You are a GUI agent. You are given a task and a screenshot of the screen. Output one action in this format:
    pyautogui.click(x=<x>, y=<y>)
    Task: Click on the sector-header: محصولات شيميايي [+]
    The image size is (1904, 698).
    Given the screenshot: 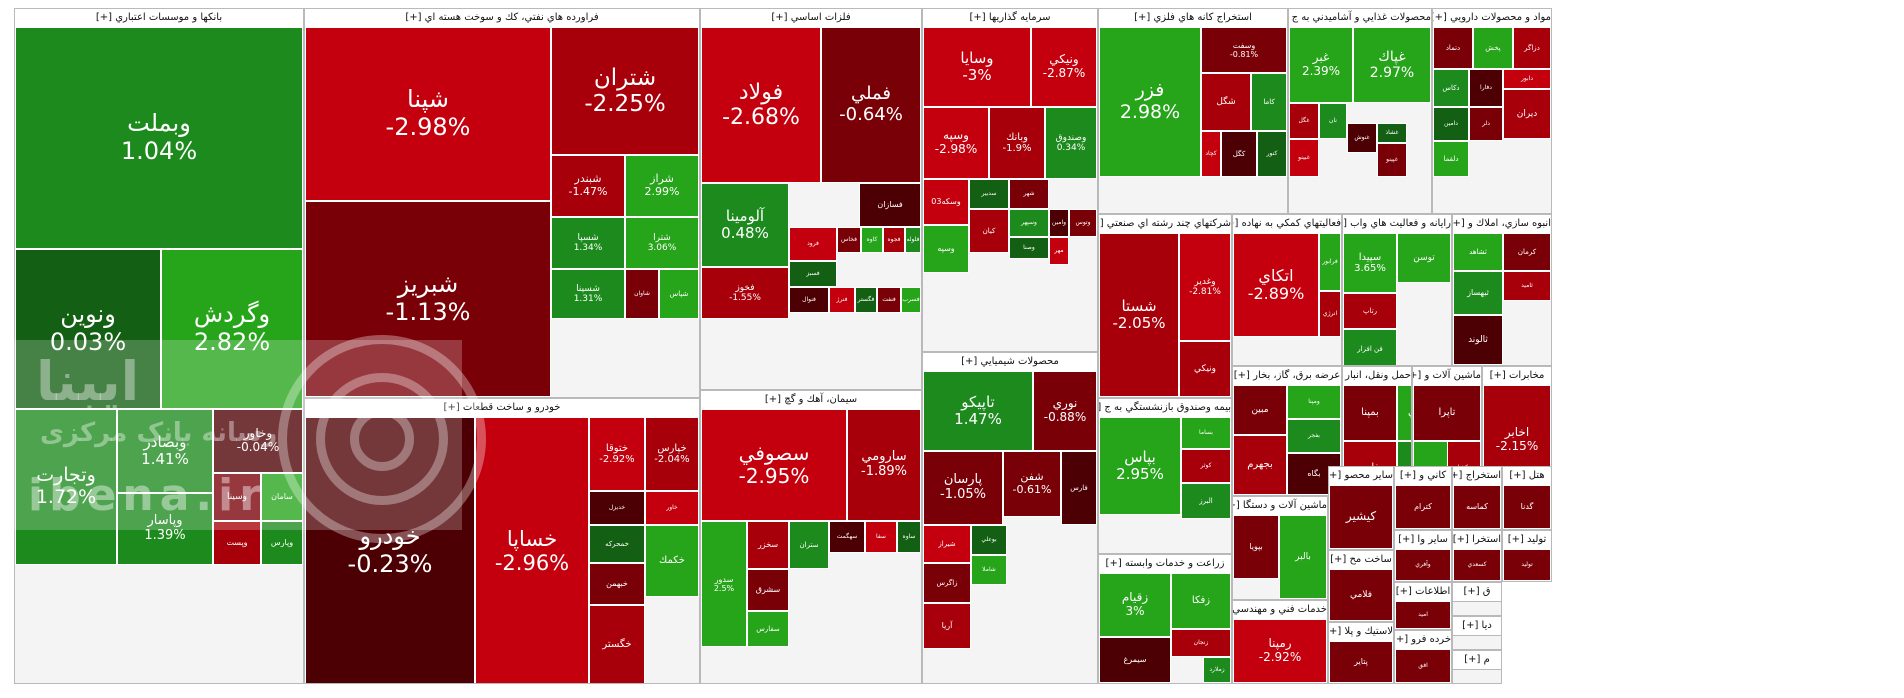 What is the action you would take?
    pyautogui.click(x=1010, y=362)
    